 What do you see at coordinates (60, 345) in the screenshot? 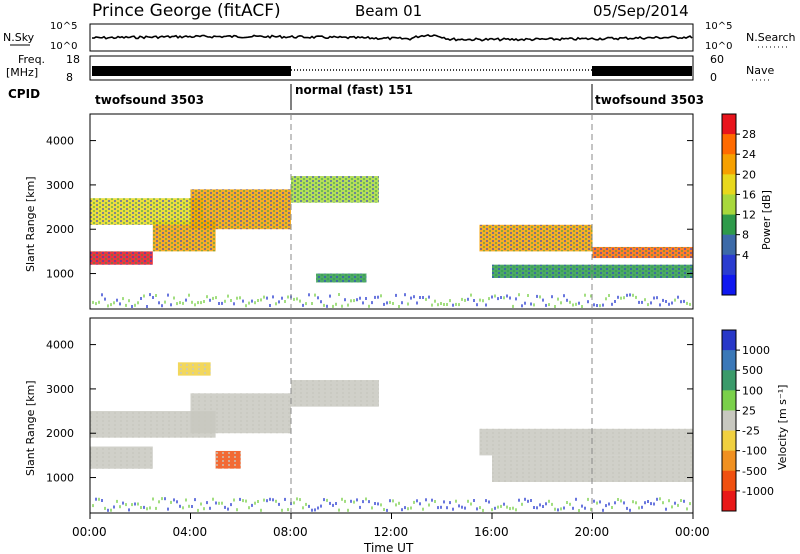
I see `y-tick-label: 4000` at bounding box center [60, 345].